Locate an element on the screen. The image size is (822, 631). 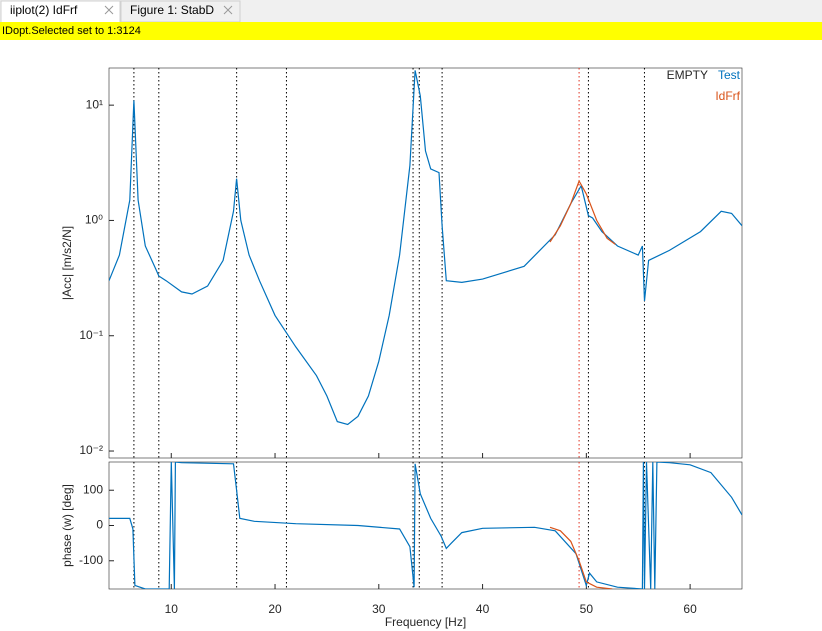
y-tick-label: 0 is located at coordinates (99, 525).